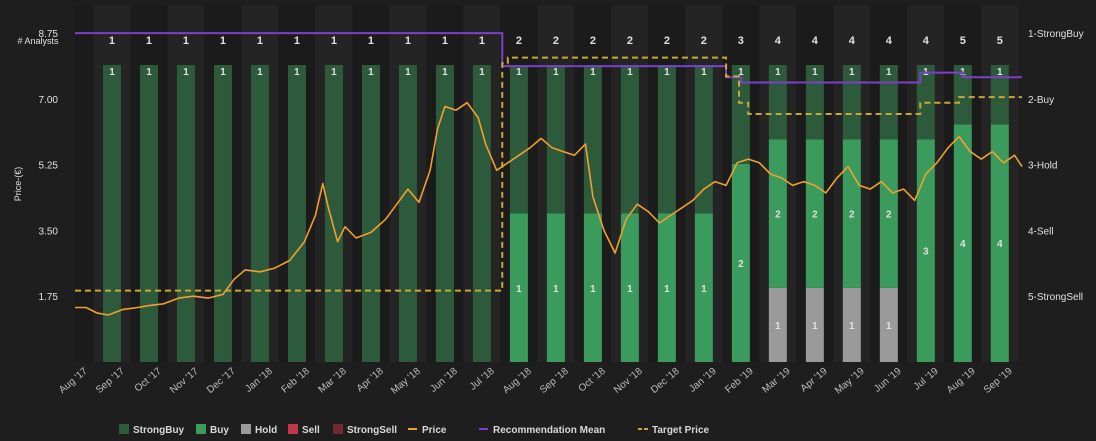 The image size is (1096, 441). What do you see at coordinates (84, 183) in the screenshot?
I see `month-band` at bounding box center [84, 183].